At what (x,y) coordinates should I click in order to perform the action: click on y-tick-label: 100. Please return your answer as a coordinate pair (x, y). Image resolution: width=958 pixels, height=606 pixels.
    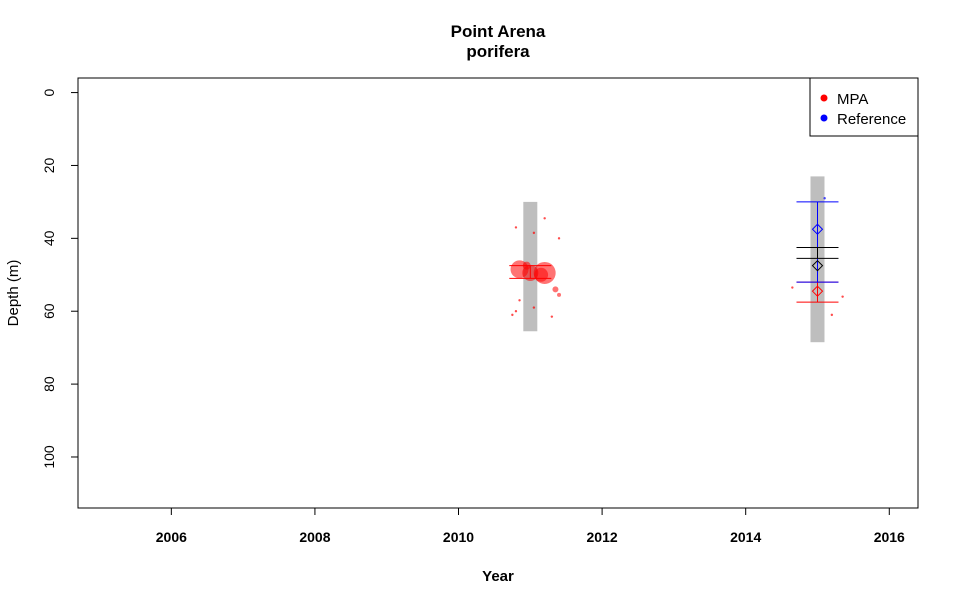
    Looking at the image, I should click on (49, 457).